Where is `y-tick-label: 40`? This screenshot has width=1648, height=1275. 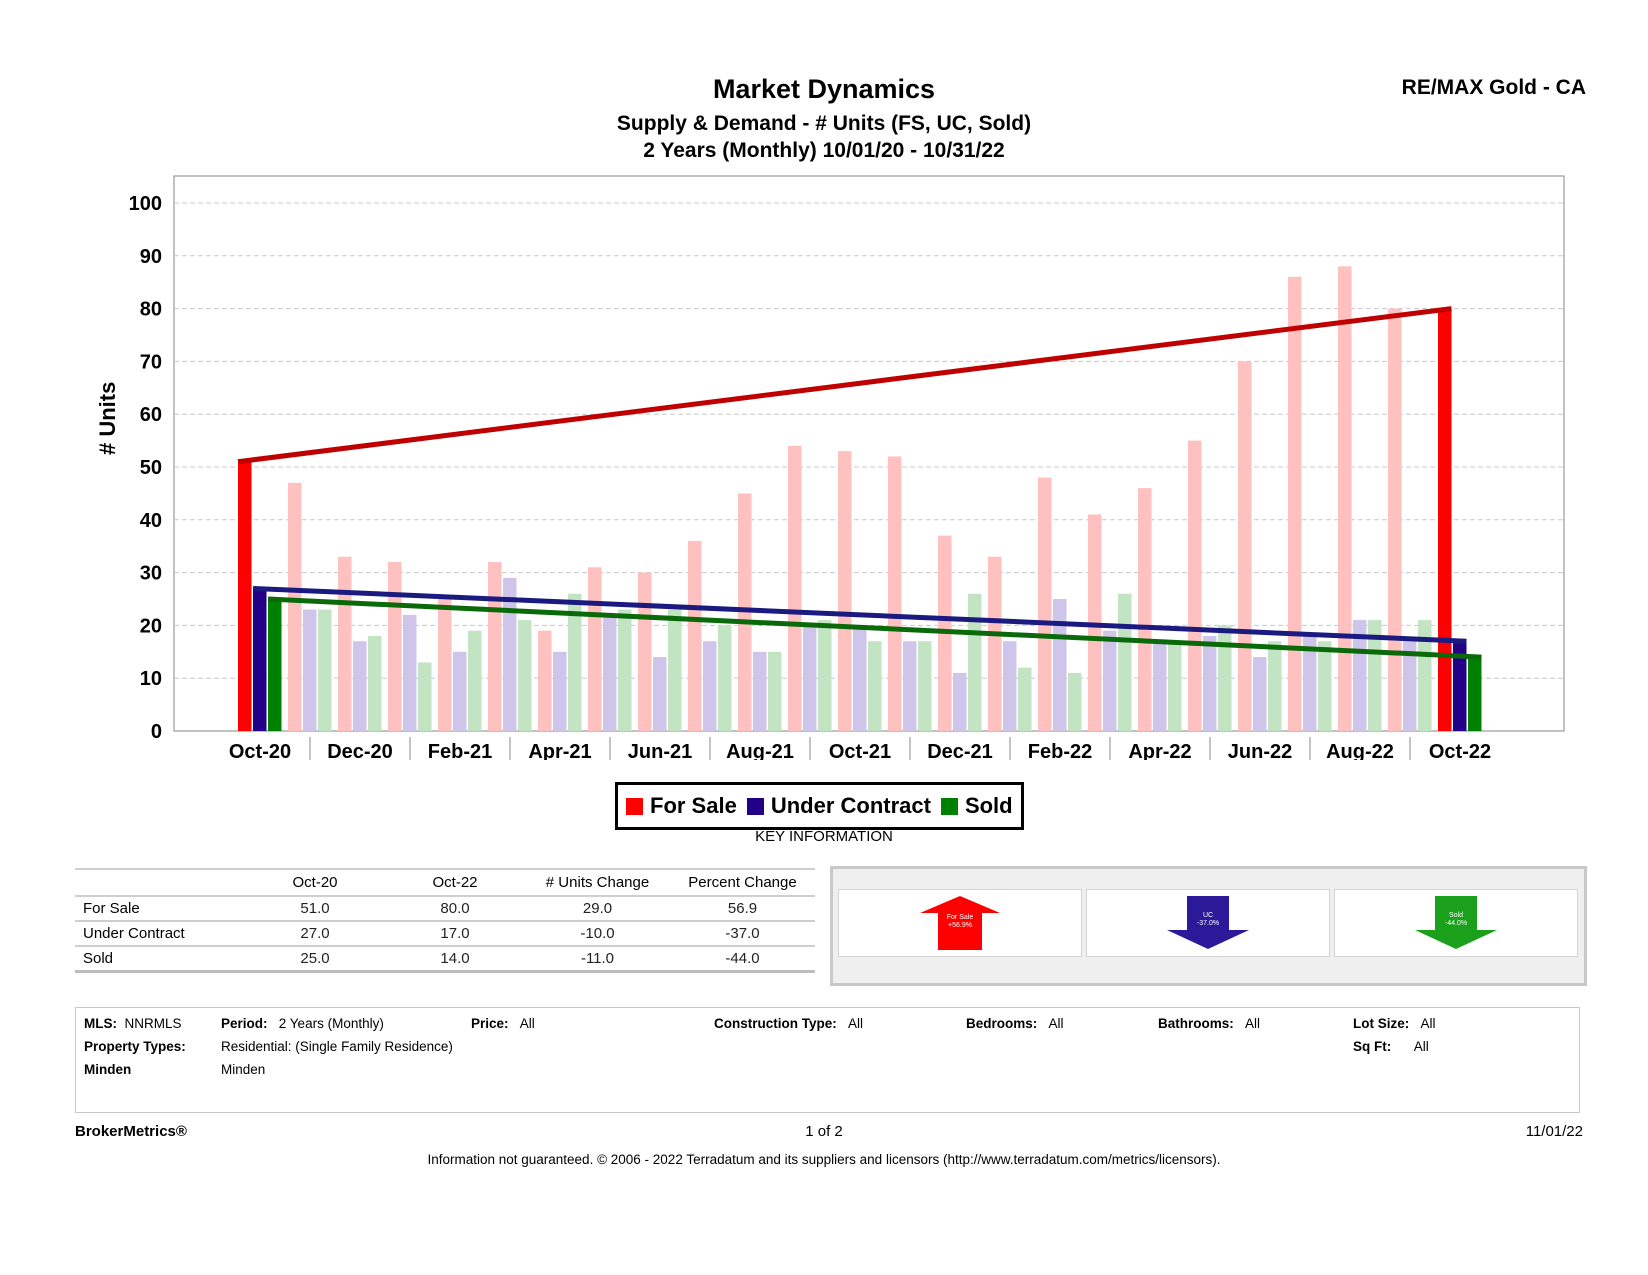
y-tick-label: 40 is located at coordinates (151, 521).